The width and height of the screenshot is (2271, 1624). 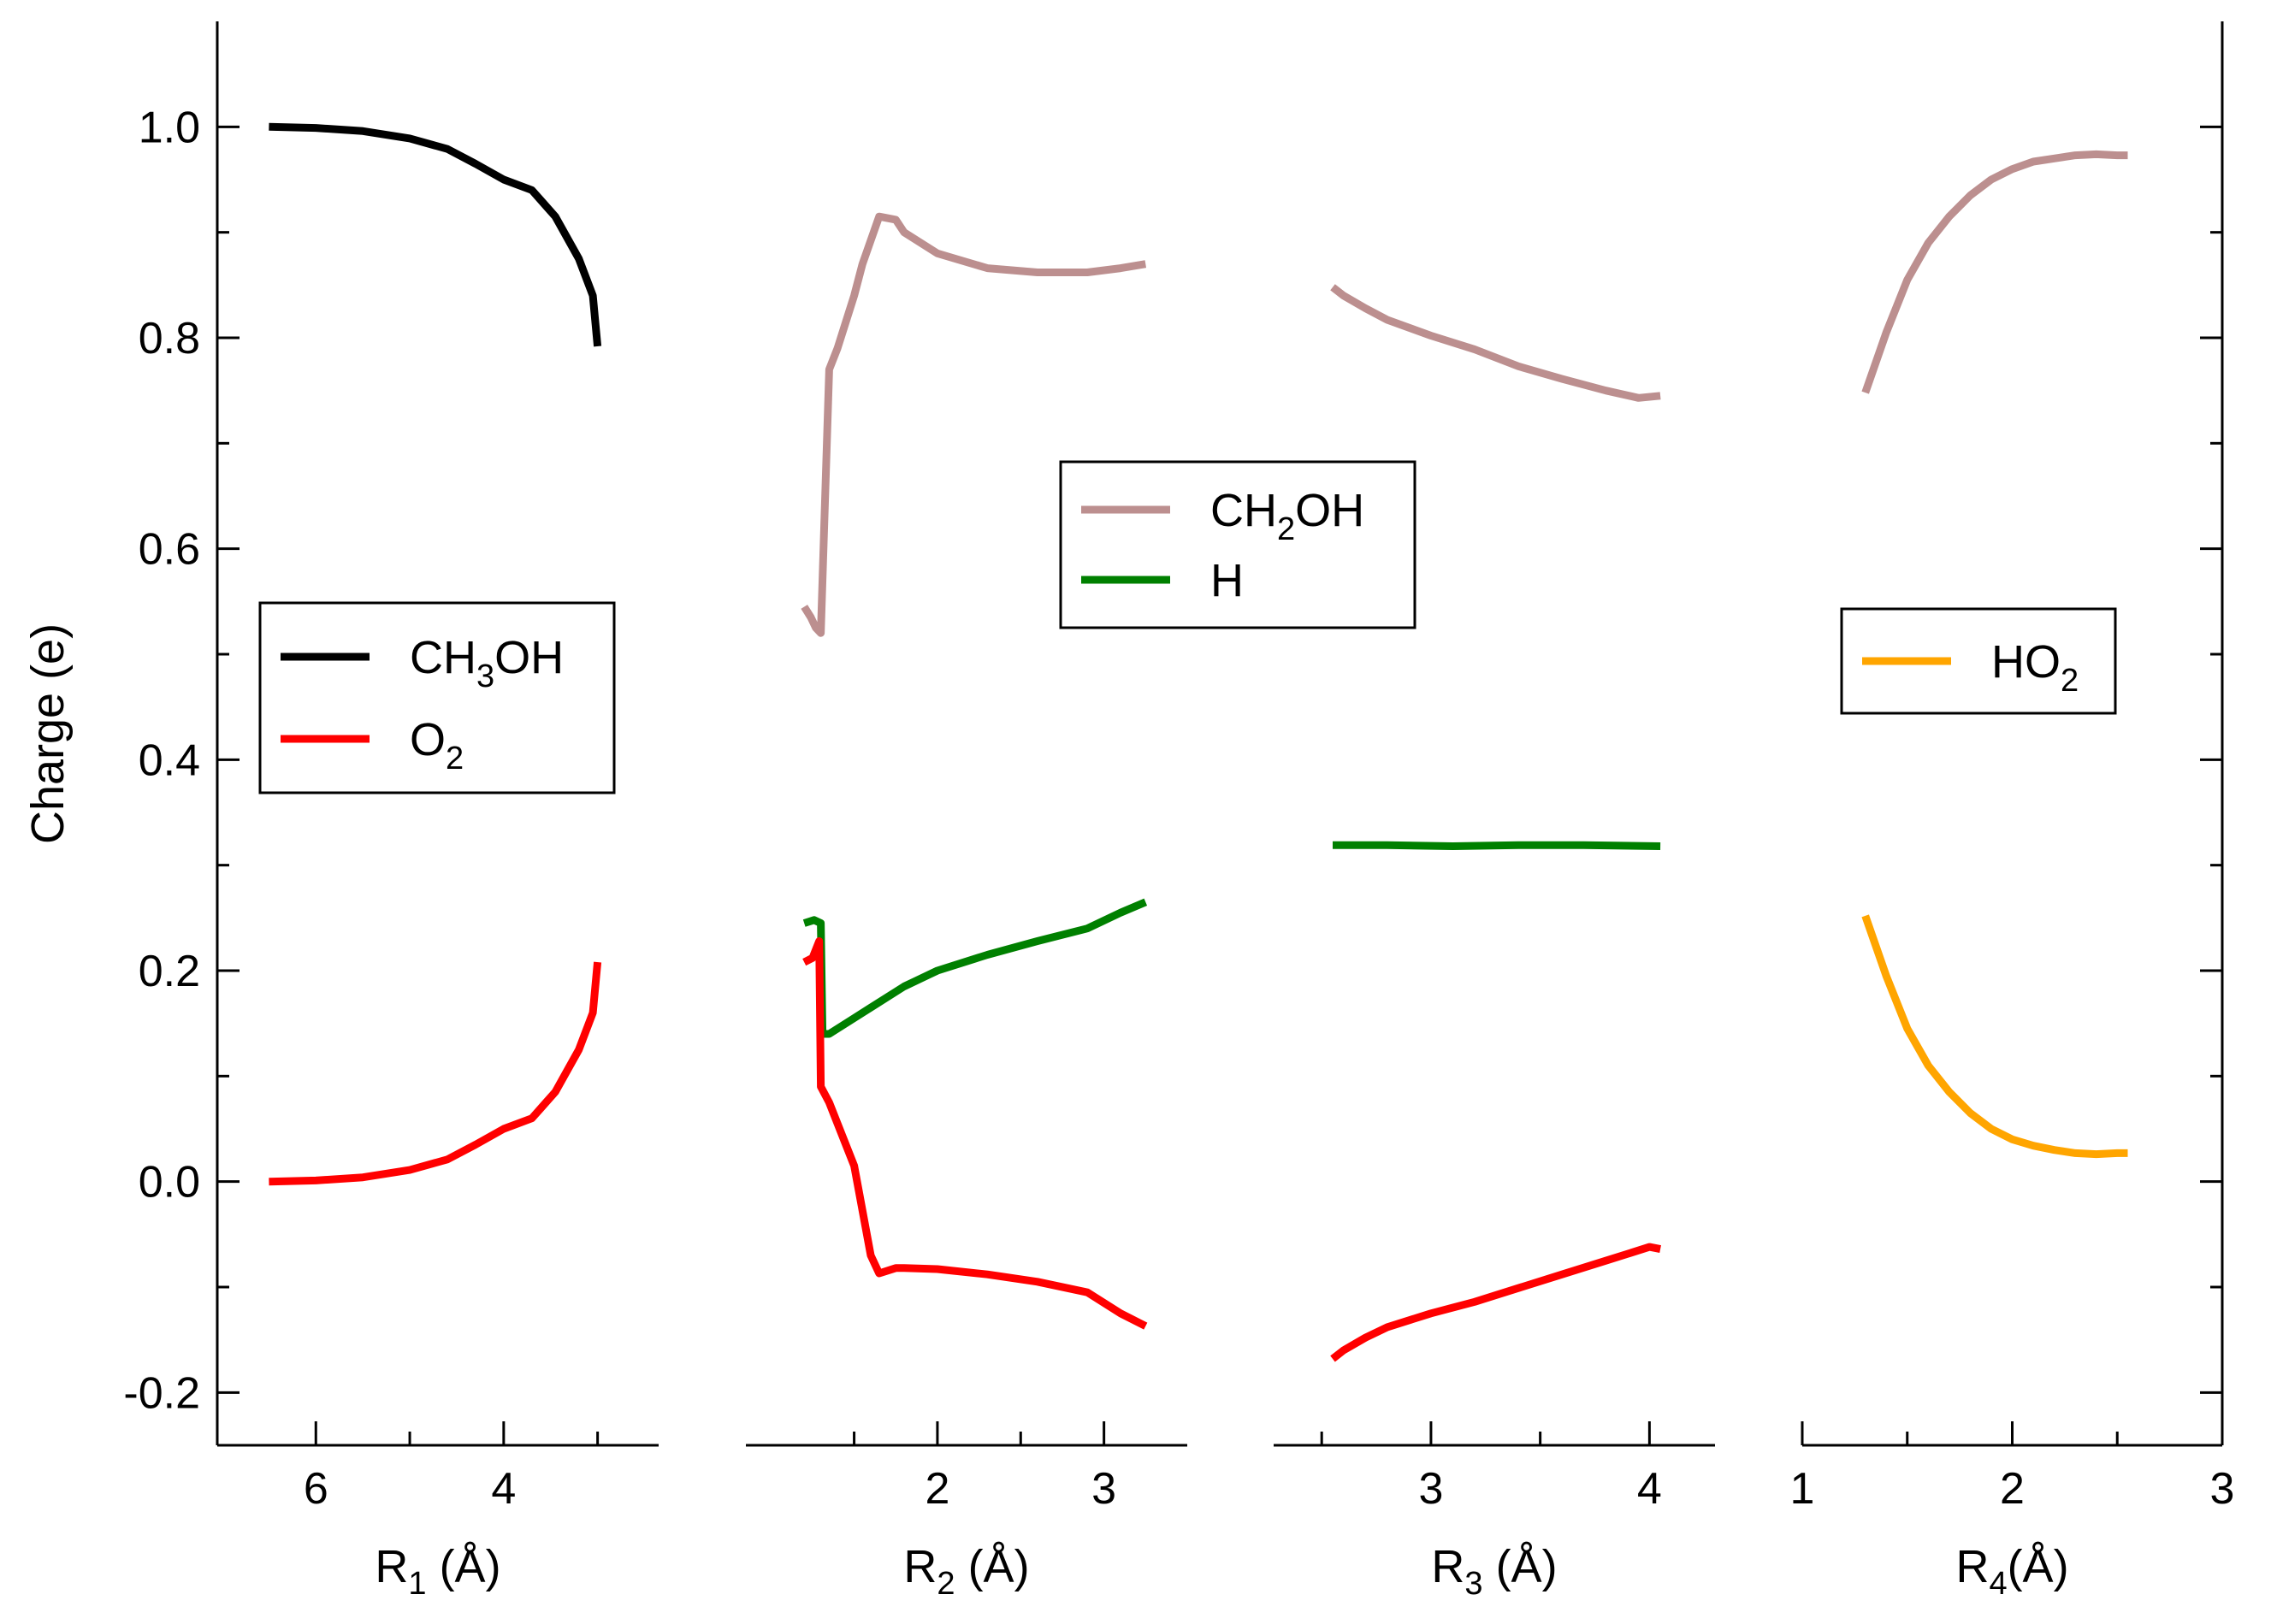 What do you see at coordinates (435, 235) in the screenshot?
I see `series-line-ch3oh` at bounding box center [435, 235].